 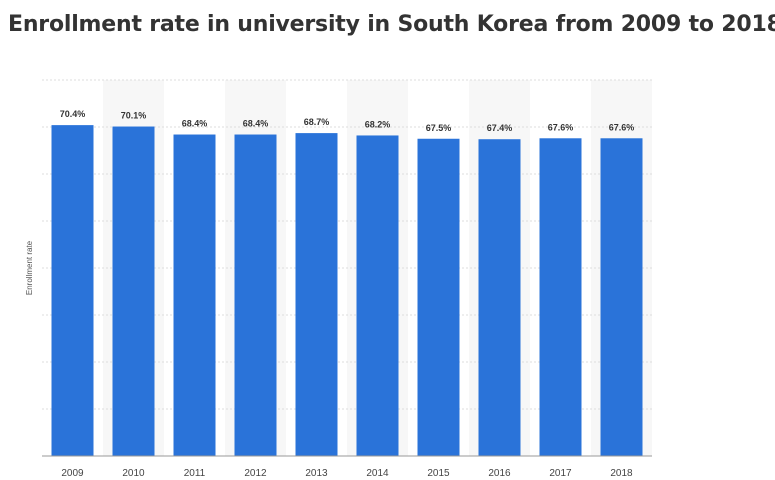 What do you see at coordinates (316, 473) in the screenshot?
I see `x-tick-label: 2013` at bounding box center [316, 473].